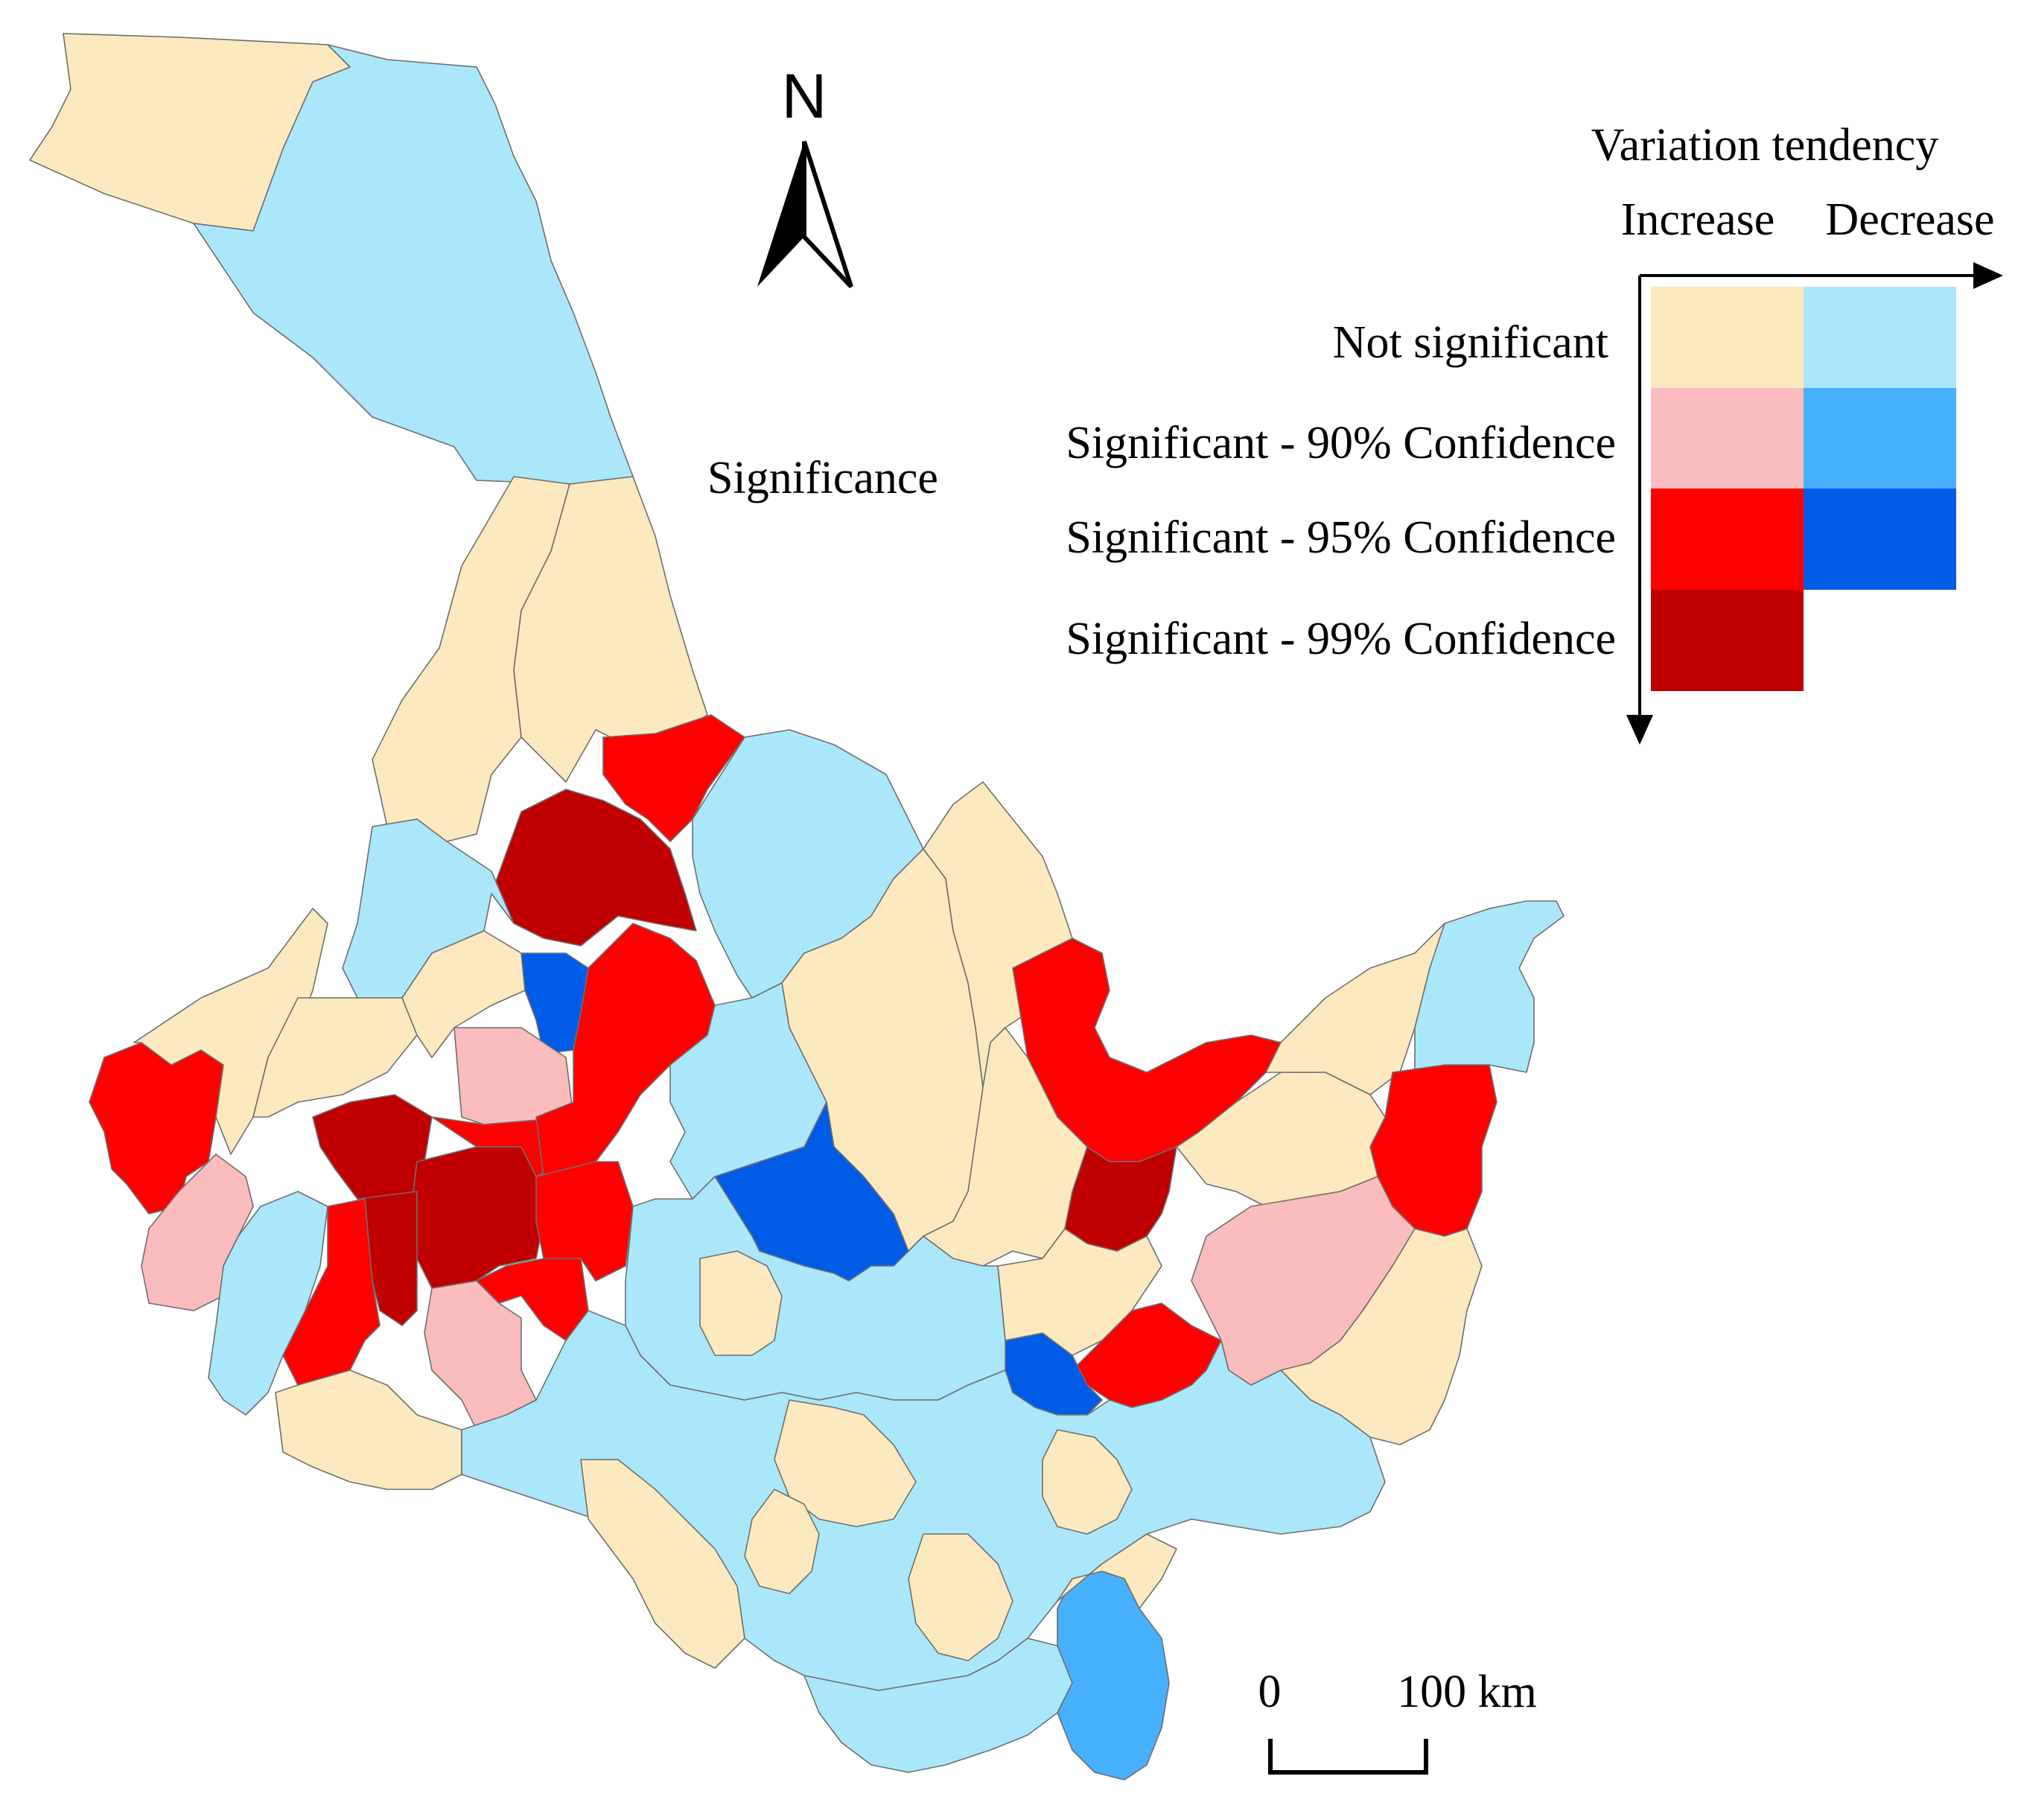 This screenshot has height=1820, width=2018. Describe the element at coordinates (1381, 1336) in the screenshot. I see `region-south-east-beige` at that location.